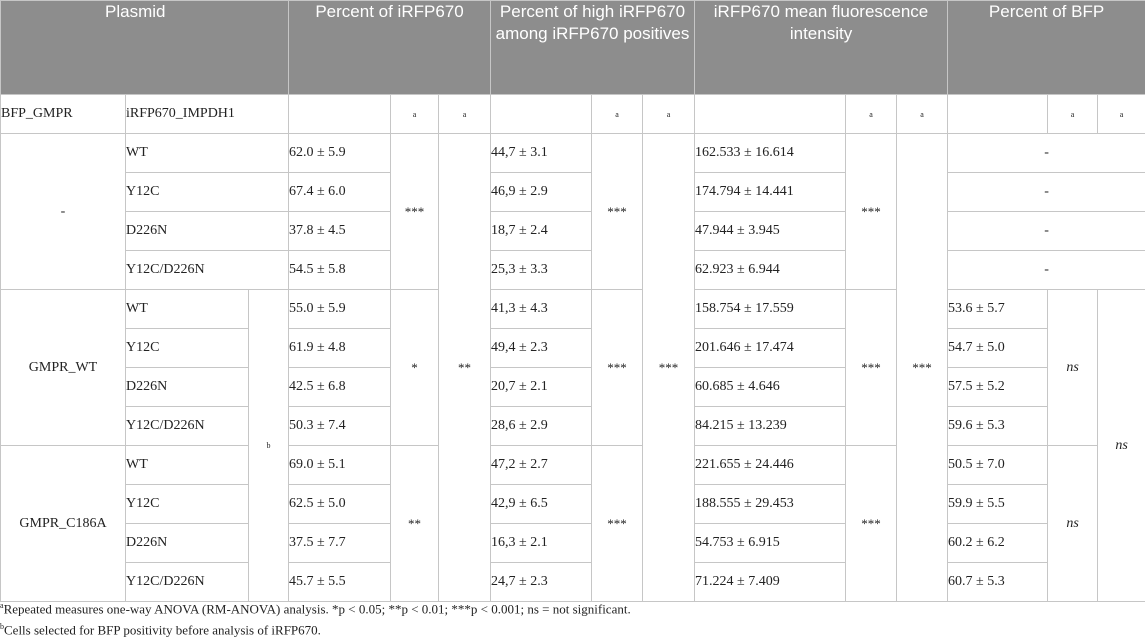  I want to click on mfi-value: 158.754 ± 17.559, so click(770, 309).